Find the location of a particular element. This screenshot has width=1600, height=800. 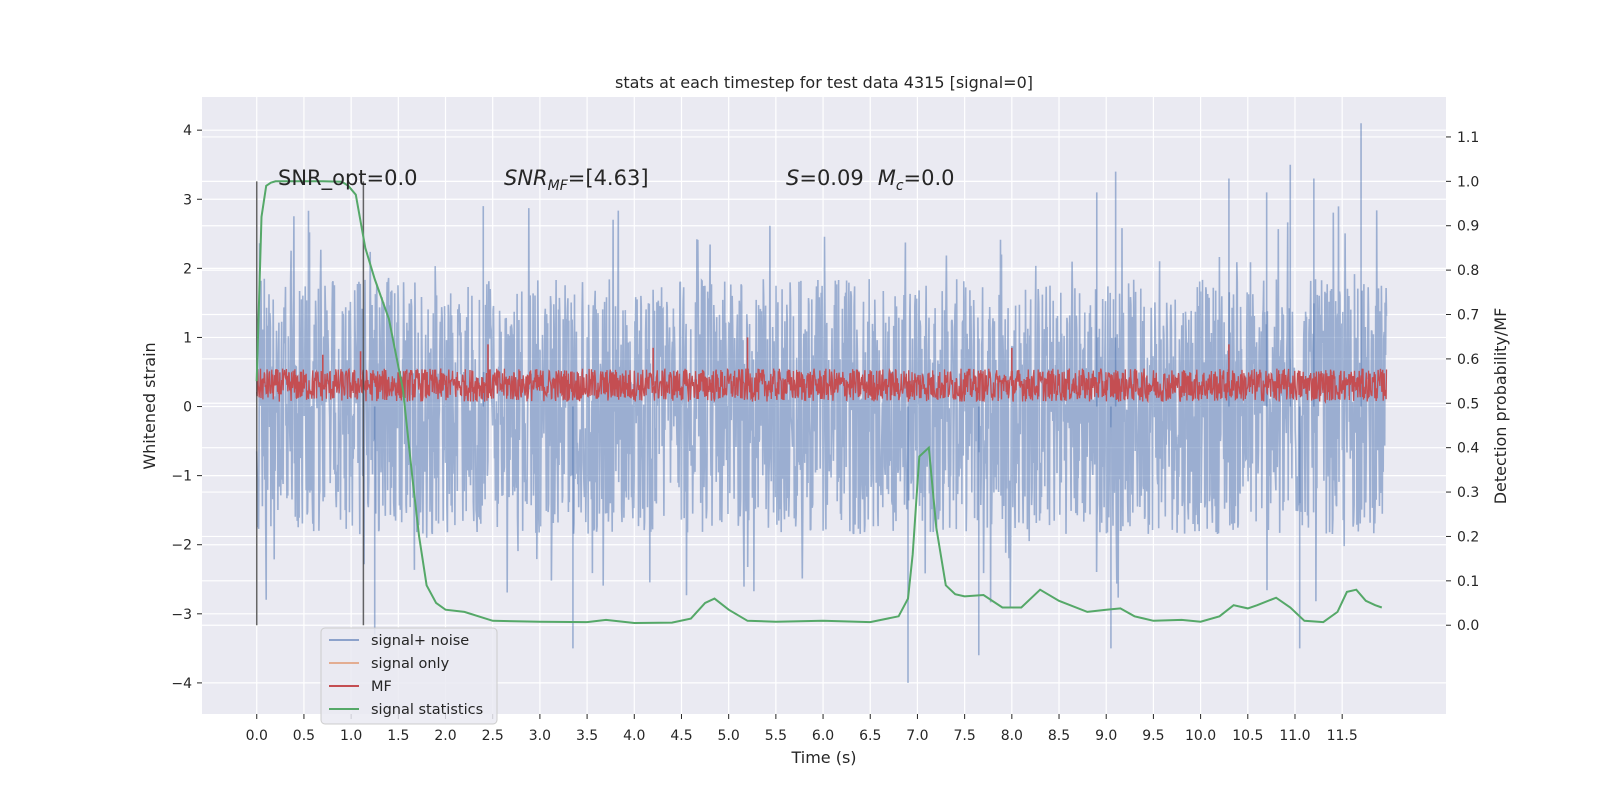

y-right-tick-label: 0.3 is located at coordinates (1468, 493).